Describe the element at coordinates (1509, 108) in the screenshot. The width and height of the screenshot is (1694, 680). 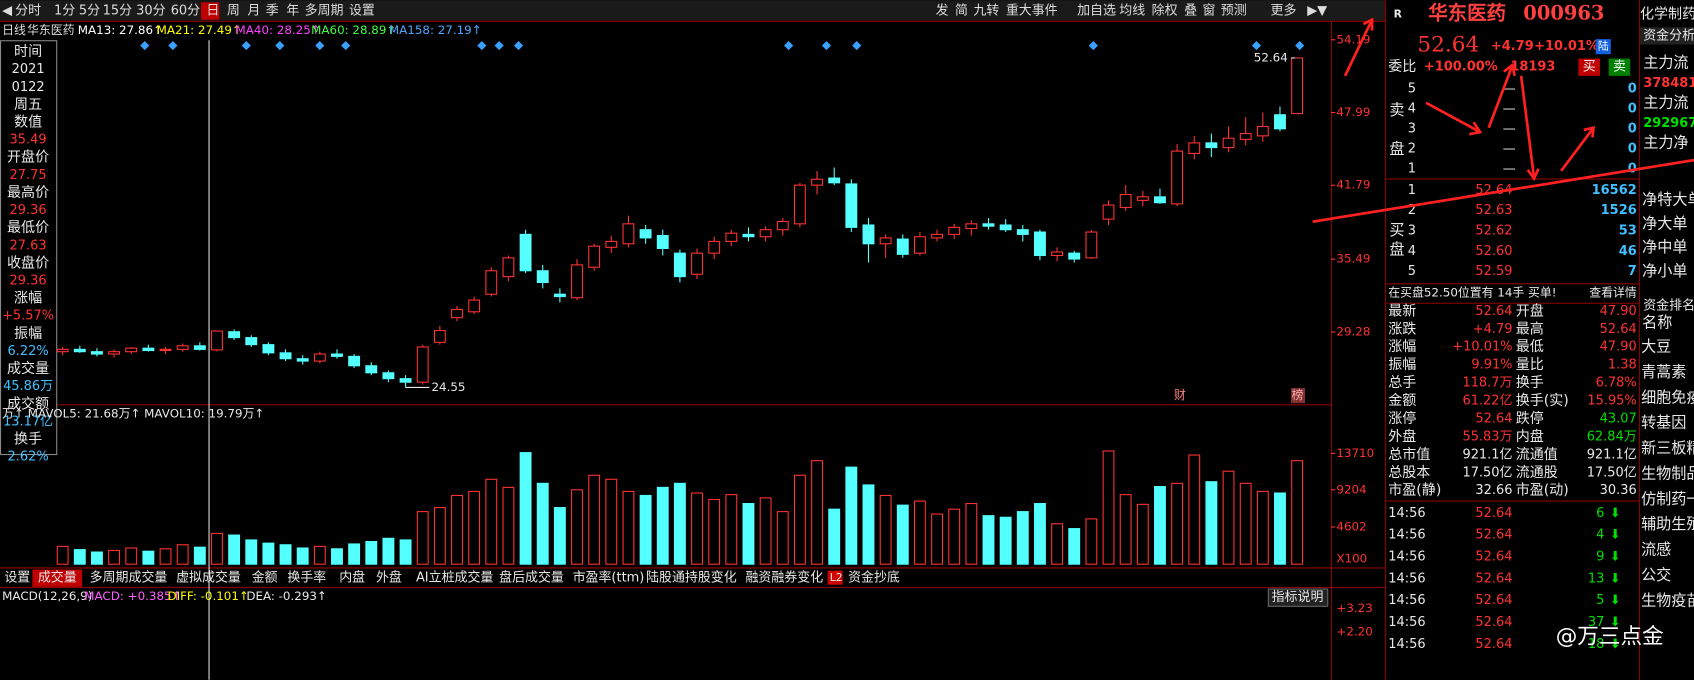
I see `level-price: —` at that location.